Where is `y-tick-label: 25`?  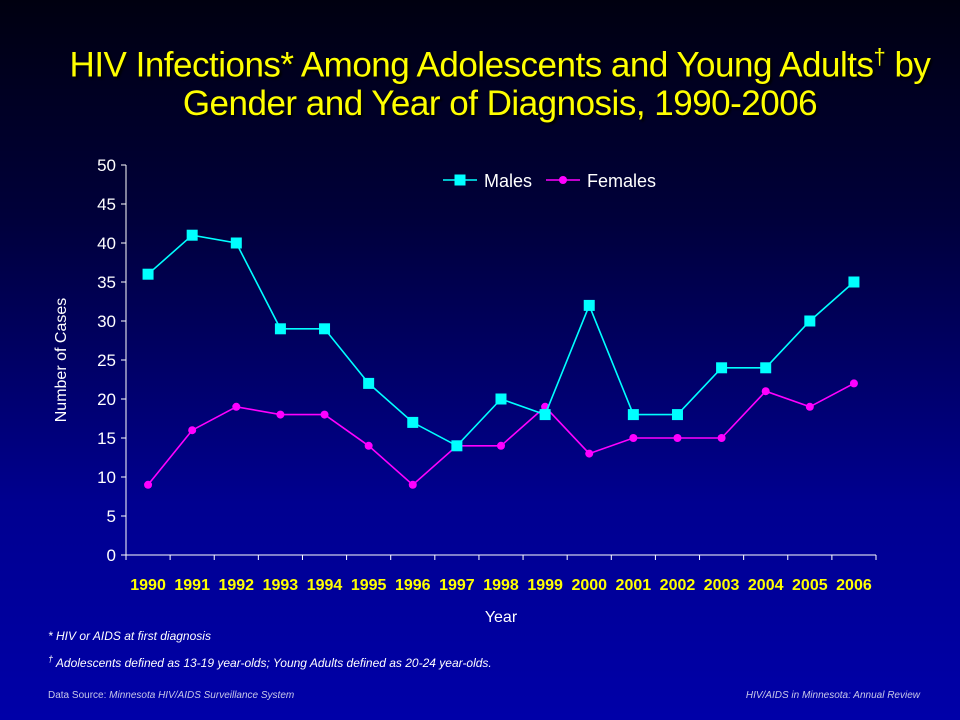 y-tick-label: 25 is located at coordinates (106, 360).